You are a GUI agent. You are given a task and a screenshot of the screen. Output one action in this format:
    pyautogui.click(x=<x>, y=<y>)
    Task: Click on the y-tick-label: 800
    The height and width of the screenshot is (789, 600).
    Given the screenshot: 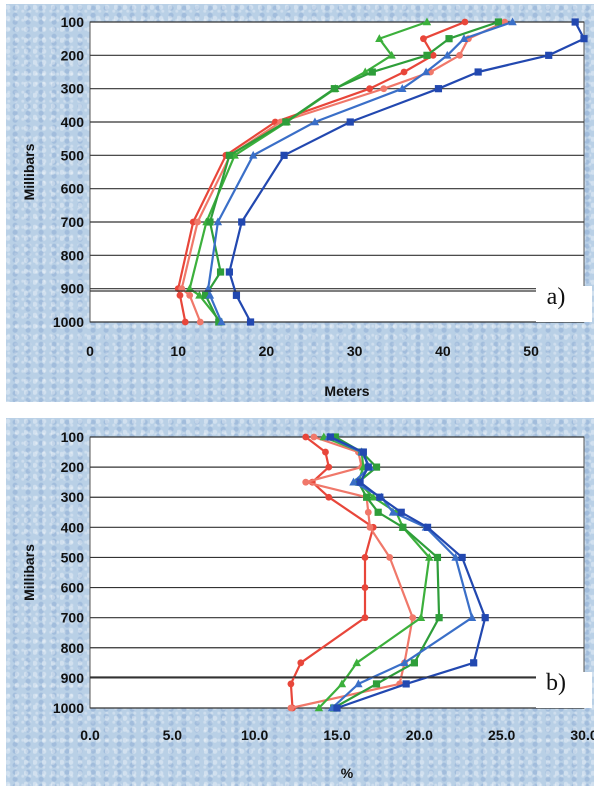 What is the action you would take?
    pyautogui.click(x=73, y=648)
    